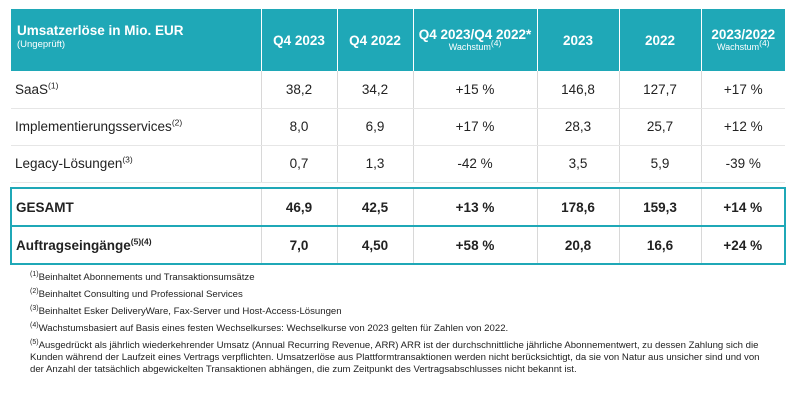 Image resolution: width=800 pixels, height=409 pixels. I want to click on cell-value: 38,2, so click(299, 90).